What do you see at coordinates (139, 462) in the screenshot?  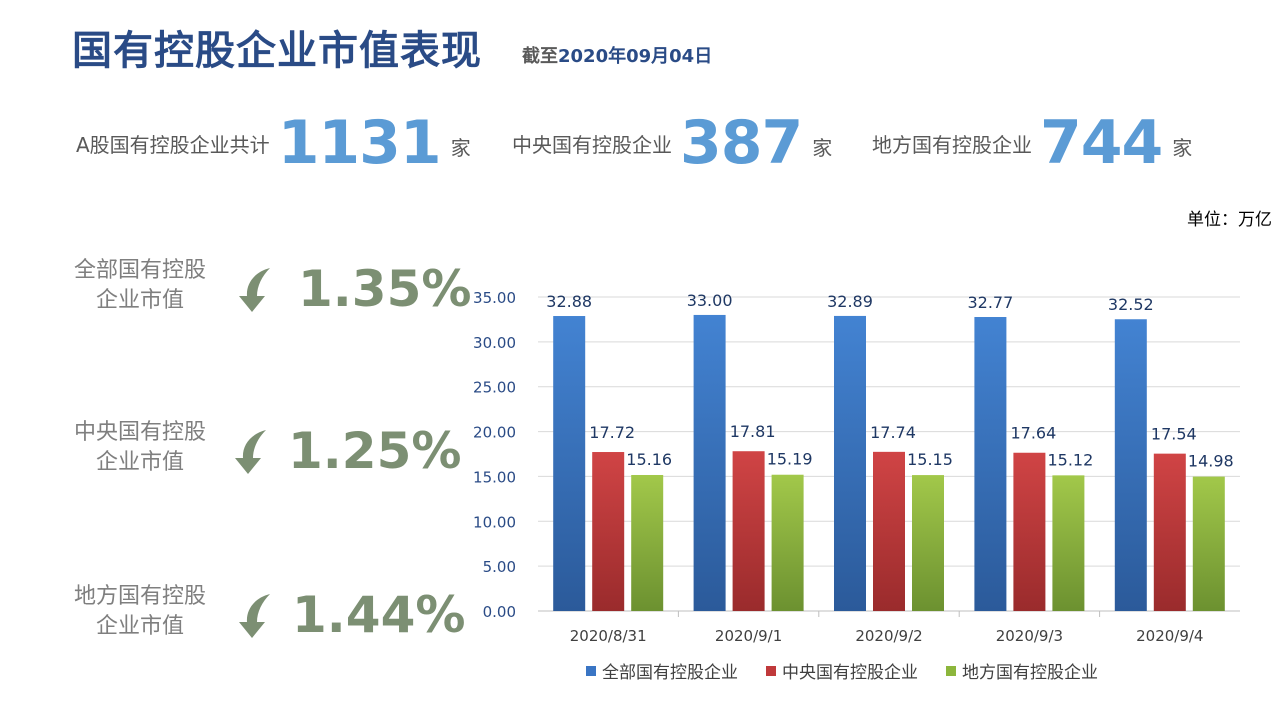 I see `change-central-label-line2: 企业市值` at bounding box center [139, 462].